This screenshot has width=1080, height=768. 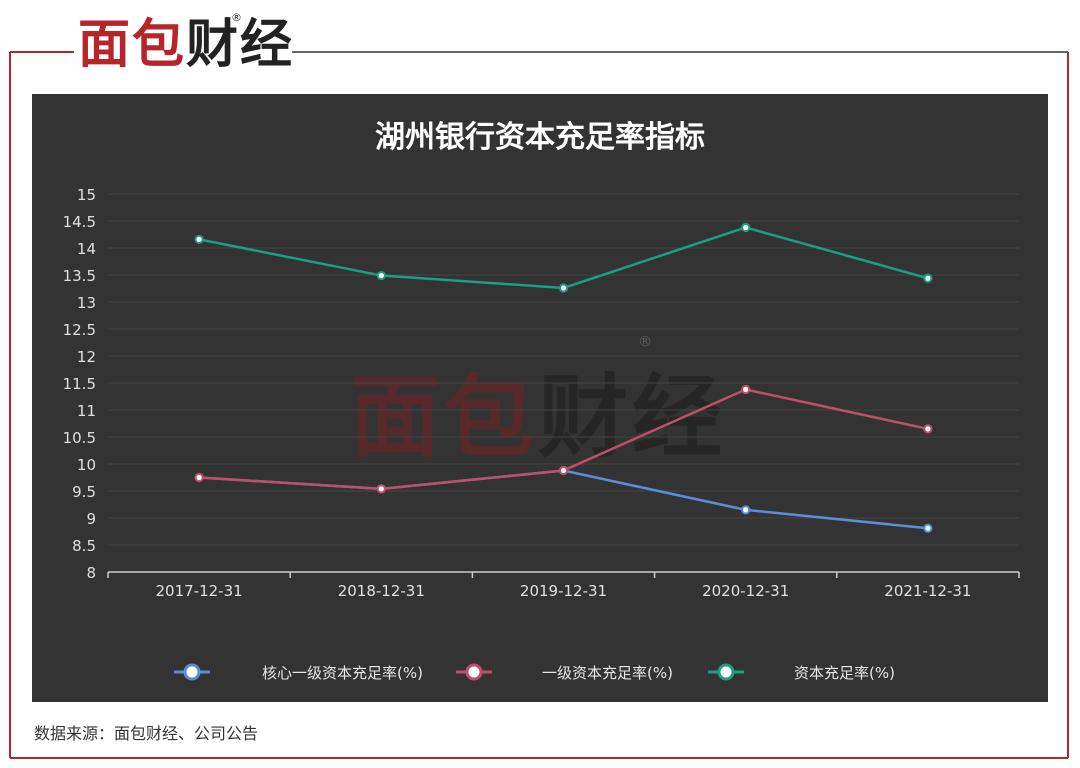 What do you see at coordinates (540, 137) in the screenshot?
I see `chart-title: 湖州银行资本充足率指标` at bounding box center [540, 137].